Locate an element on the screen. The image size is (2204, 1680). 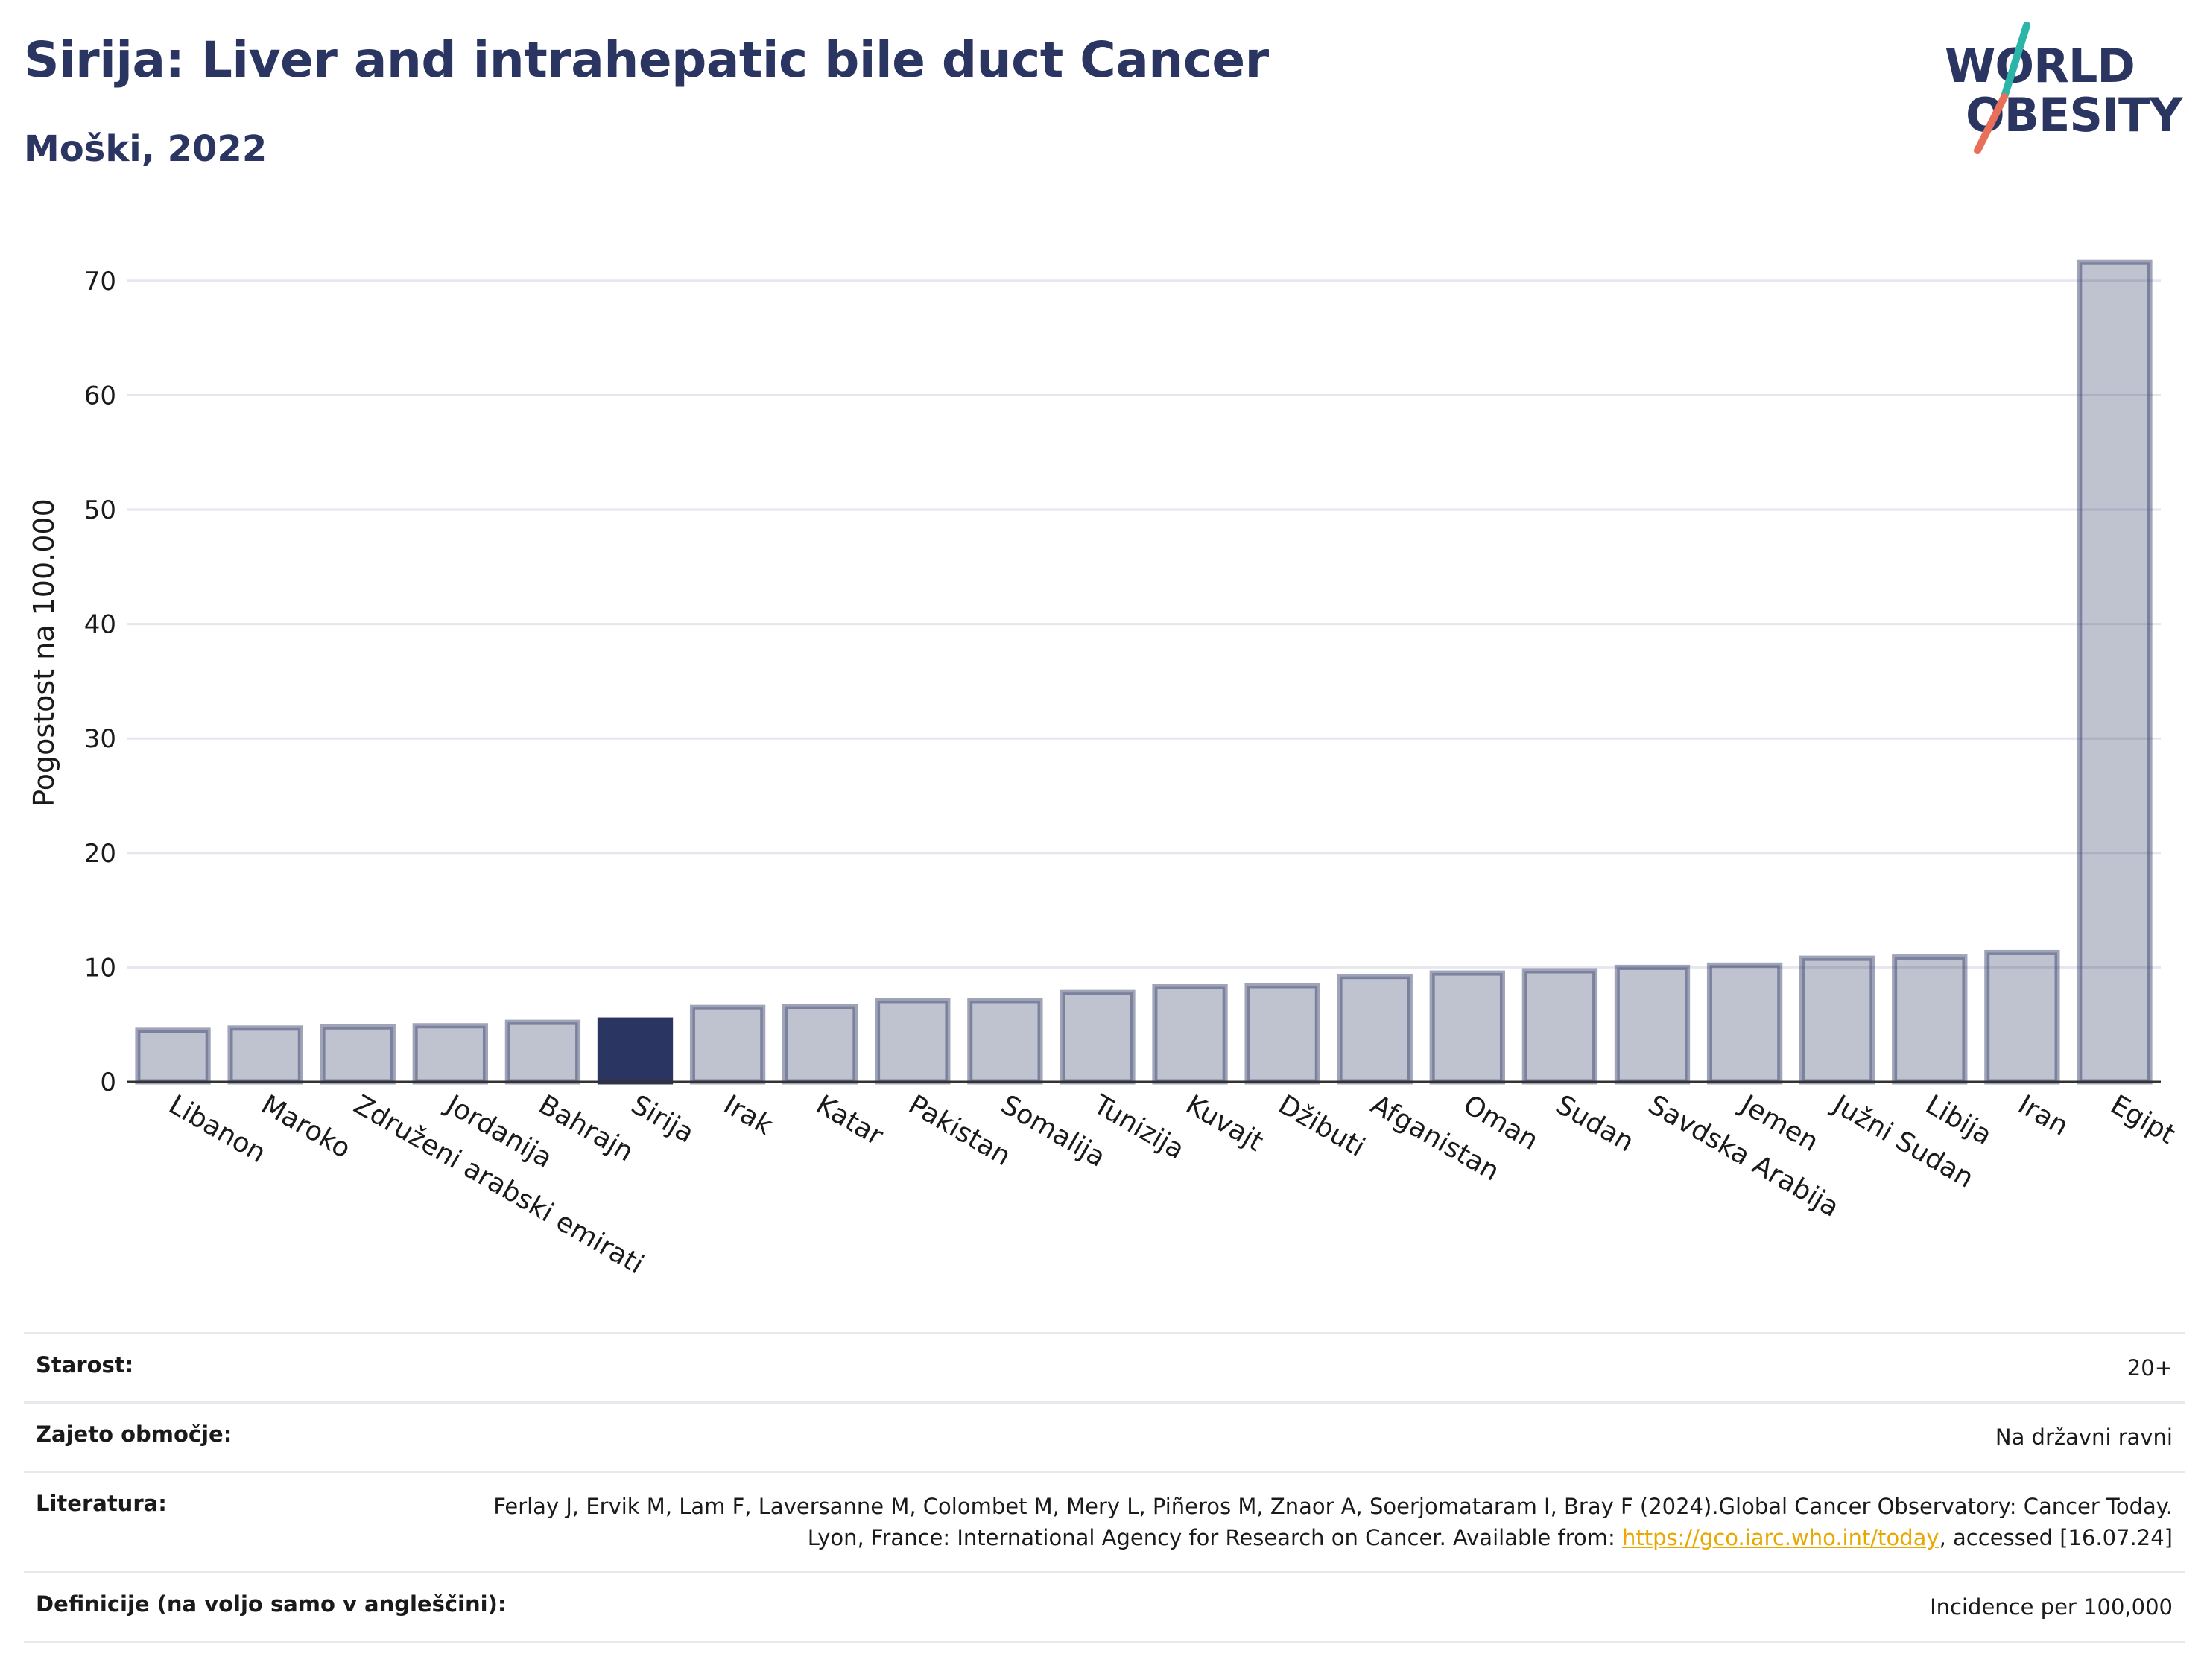
x-tick-label: Iran is located at coordinates (2043, 1115).